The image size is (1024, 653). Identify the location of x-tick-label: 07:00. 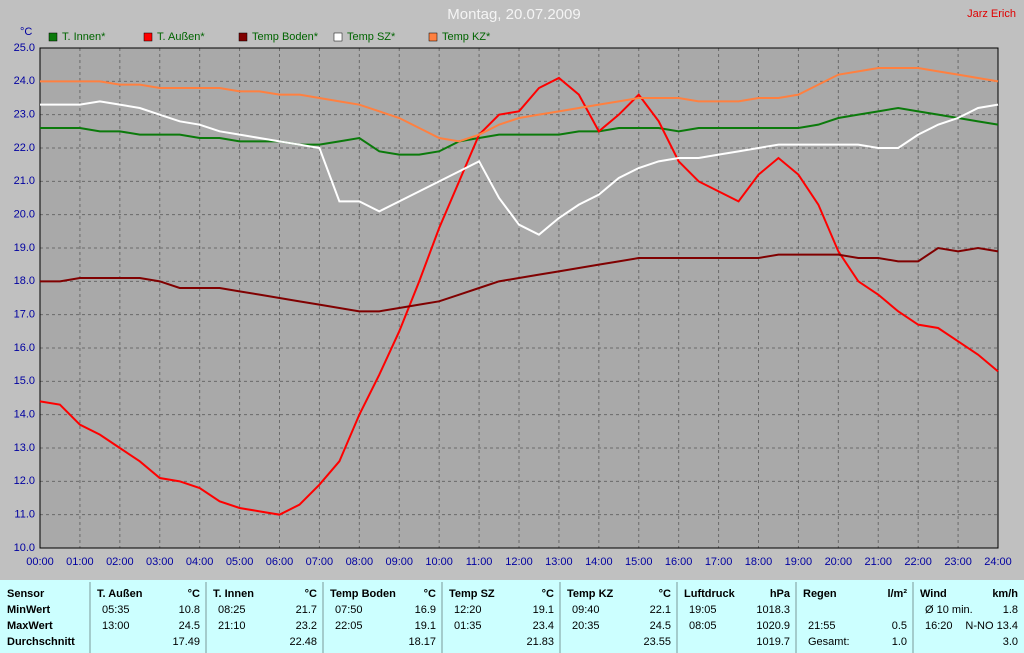
(320, 562).